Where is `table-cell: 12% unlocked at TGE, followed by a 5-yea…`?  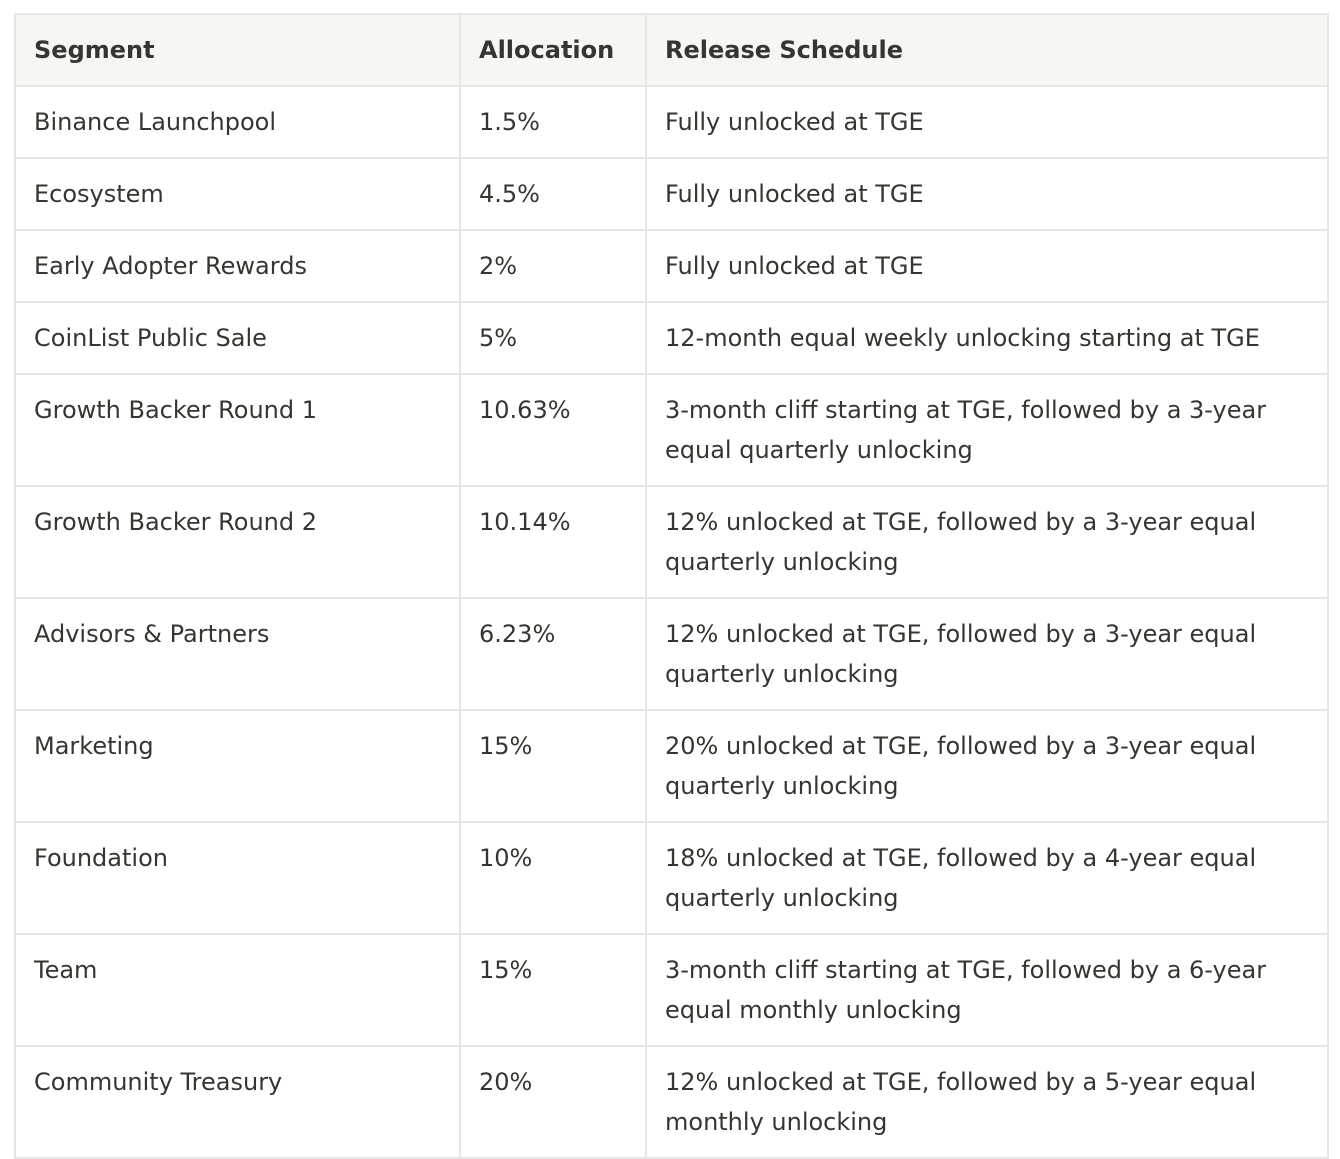 table-cell: 12% unlocked at TGE, followed by a 5-yea… is located at coordinates (987, 1102).